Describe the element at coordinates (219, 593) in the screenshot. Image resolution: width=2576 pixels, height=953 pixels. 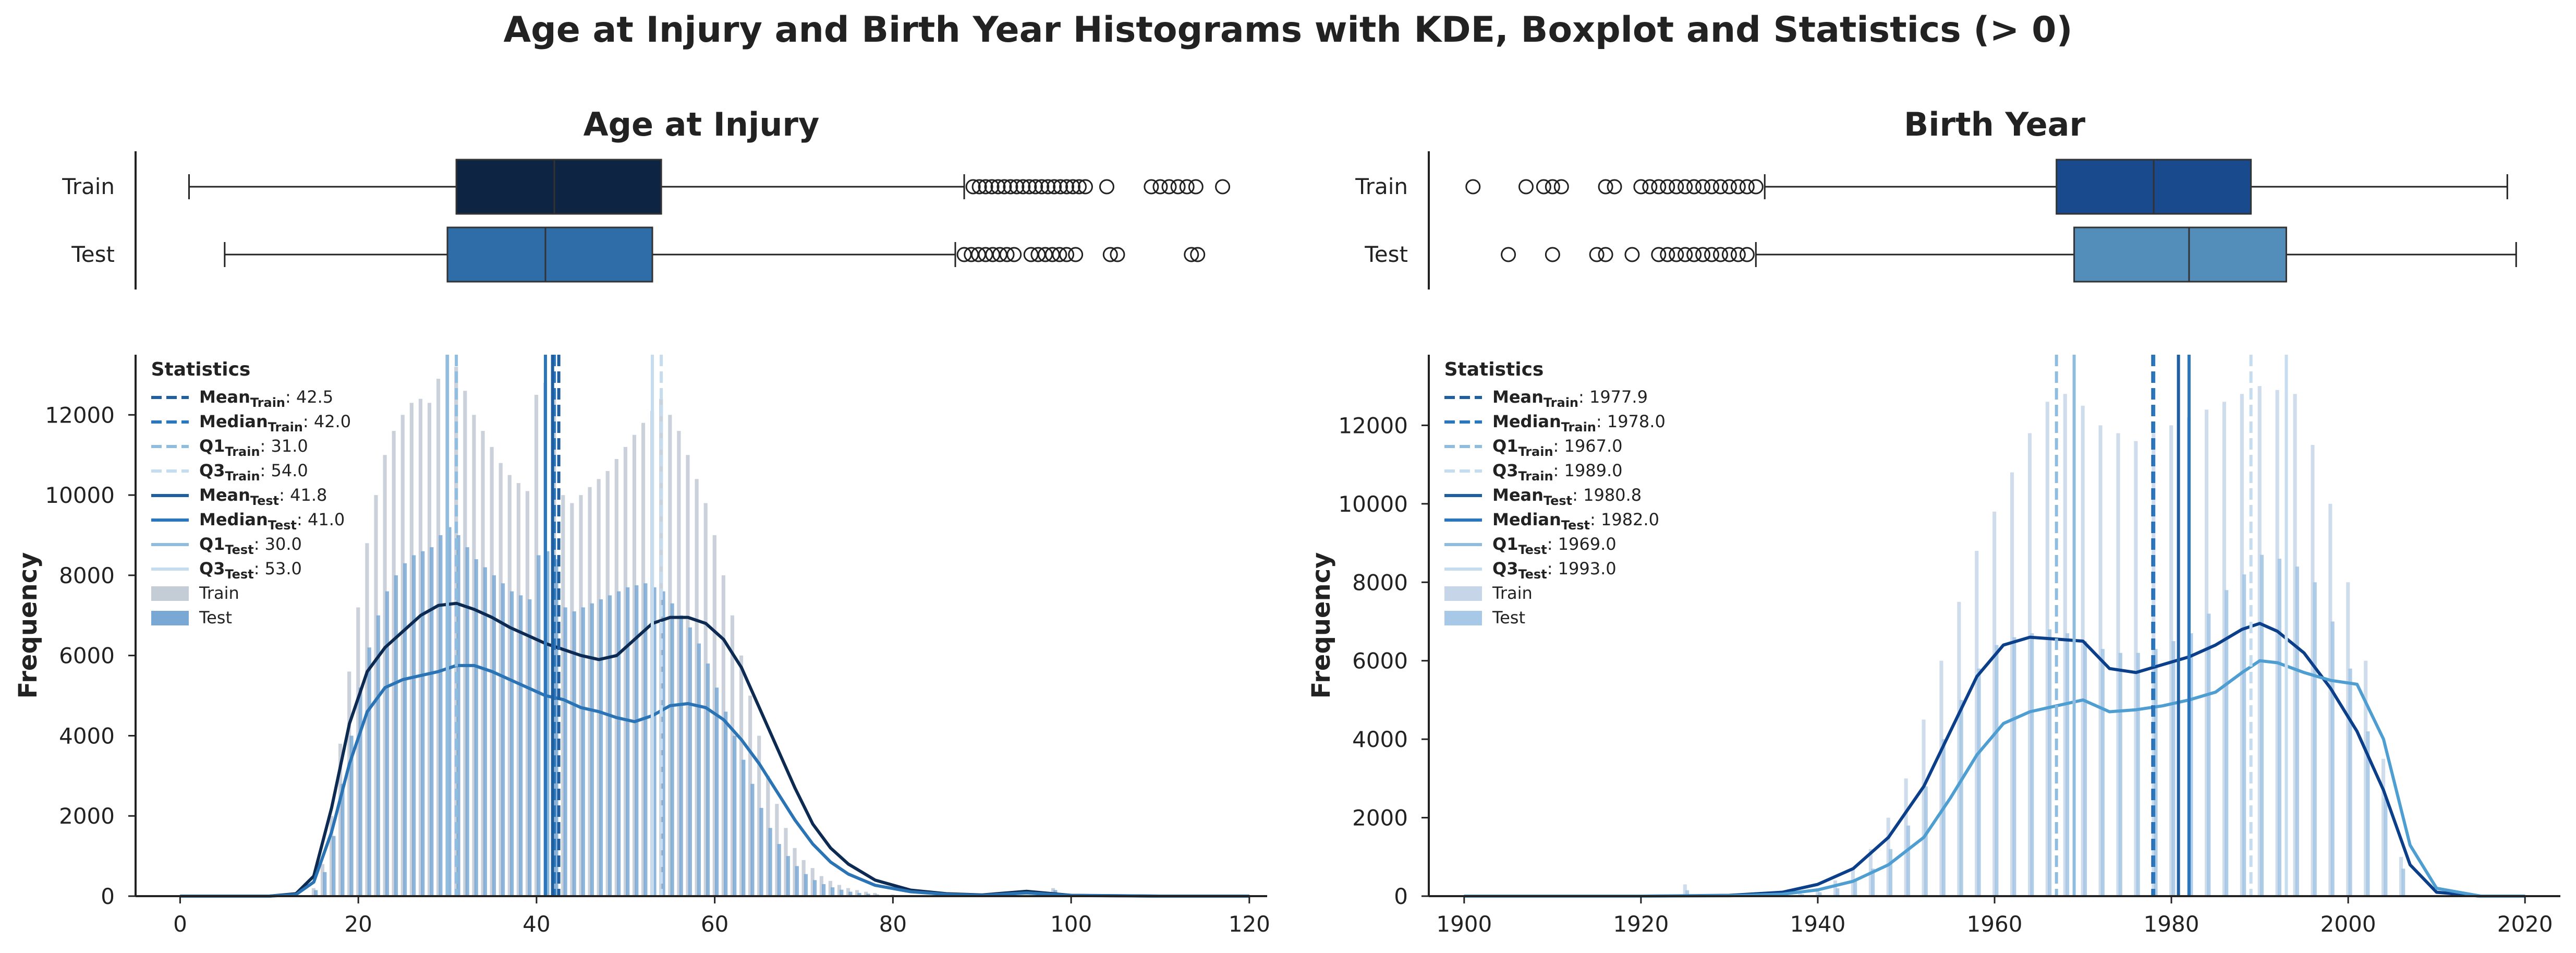
I see `legend-label: Train` at that location.